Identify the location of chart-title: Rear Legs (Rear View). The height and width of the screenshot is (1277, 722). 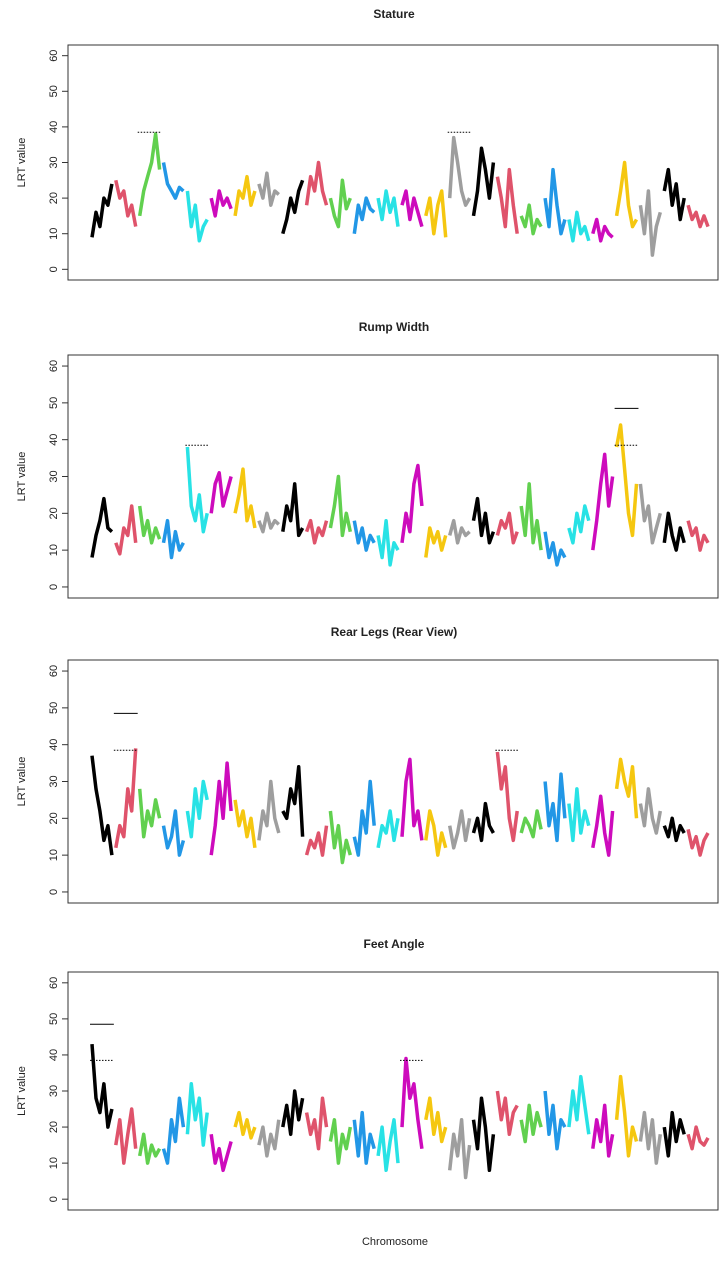
(394, 632).